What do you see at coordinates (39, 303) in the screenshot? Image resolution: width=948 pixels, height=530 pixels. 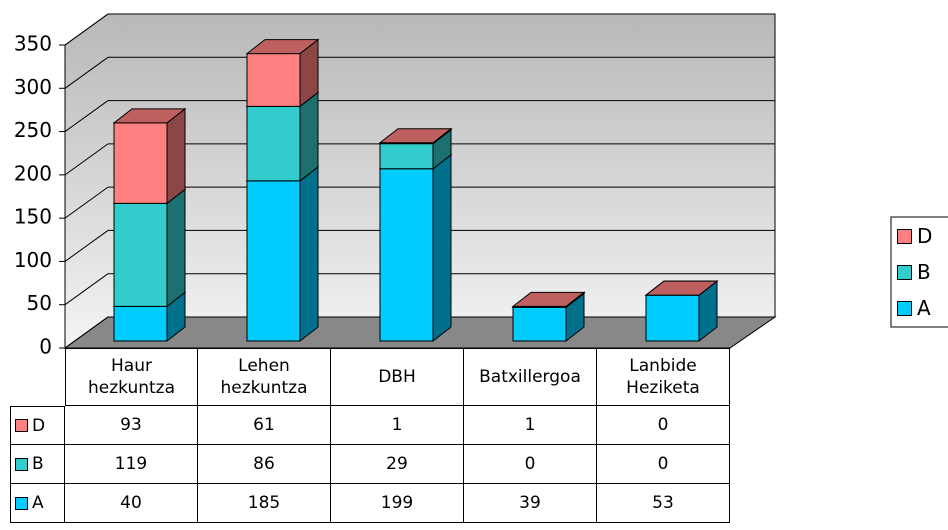 I see `y-tick-label: 50` at bounding box center [39, 303].